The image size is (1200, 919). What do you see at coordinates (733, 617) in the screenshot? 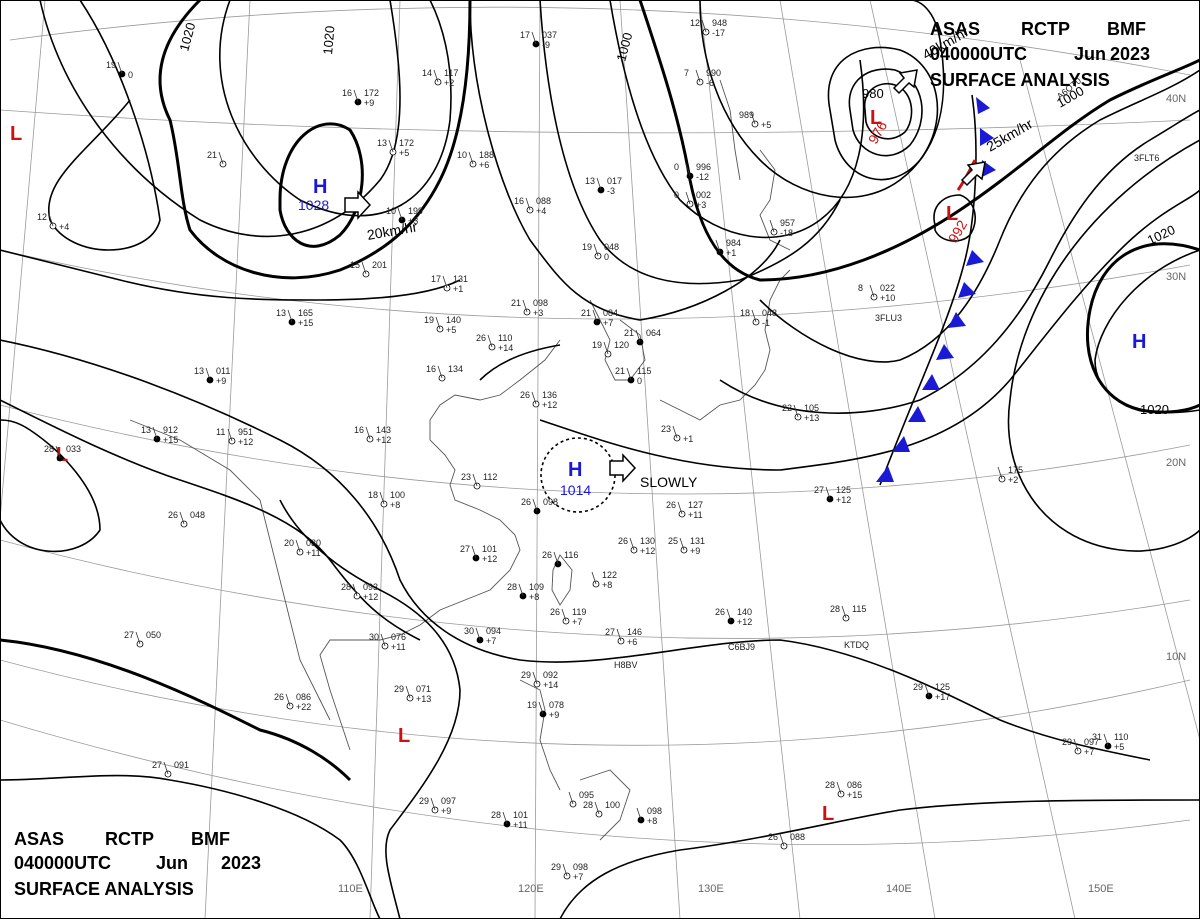
I see `station-plot: 26 140+12` at bounding box center [733, 617].